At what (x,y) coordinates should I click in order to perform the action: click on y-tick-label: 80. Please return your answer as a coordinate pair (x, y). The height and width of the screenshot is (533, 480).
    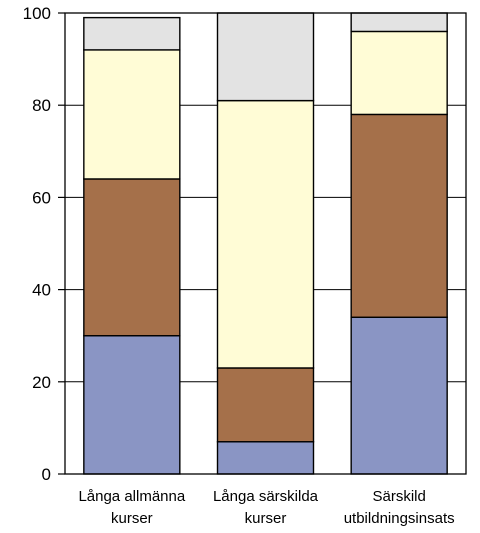
    Looking at the image, I should click on (41, 105).